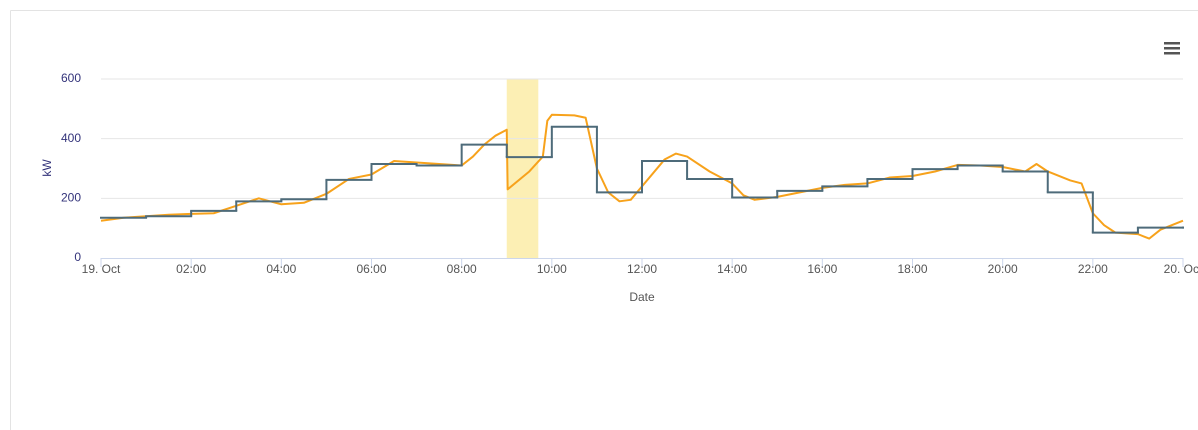 This screenshot has height=430, width=1198. What do you see at coordinates (47, 168) in the screenshot?
I see `y-axis-title: kW` at bounding box center [47, 168].